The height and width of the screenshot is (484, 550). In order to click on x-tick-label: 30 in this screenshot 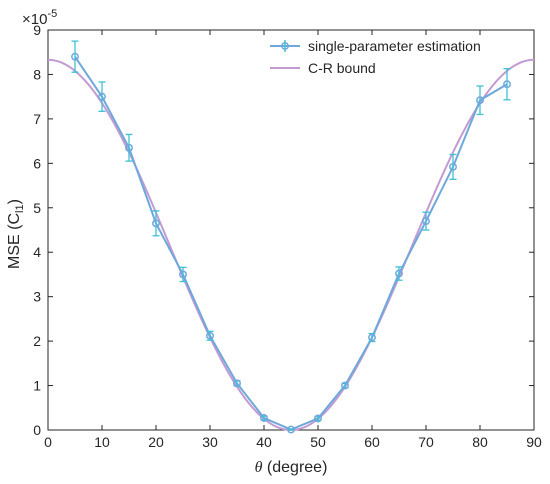, I will do `click(210, 442)`.